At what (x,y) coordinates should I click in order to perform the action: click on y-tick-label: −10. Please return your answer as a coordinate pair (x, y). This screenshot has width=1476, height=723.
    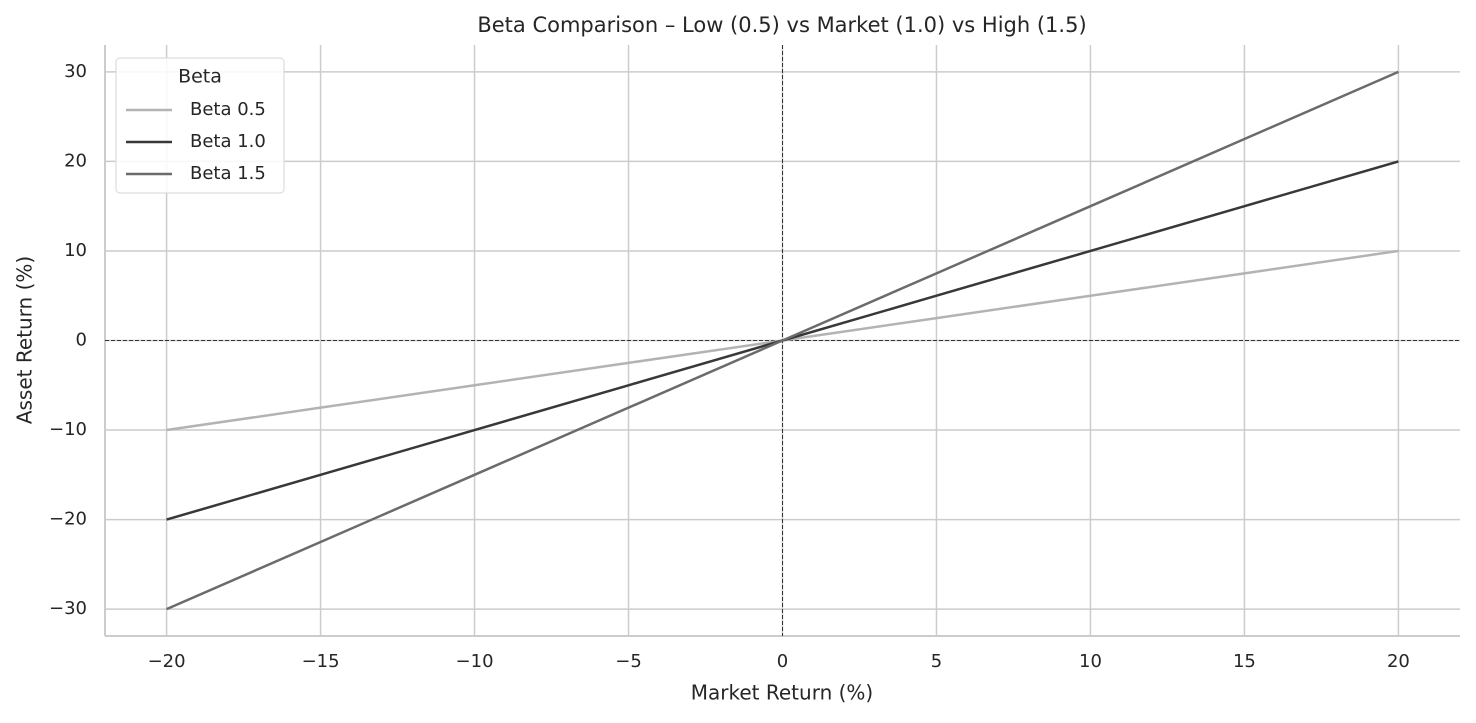
    Looking at the image, I should click on (68, 429).